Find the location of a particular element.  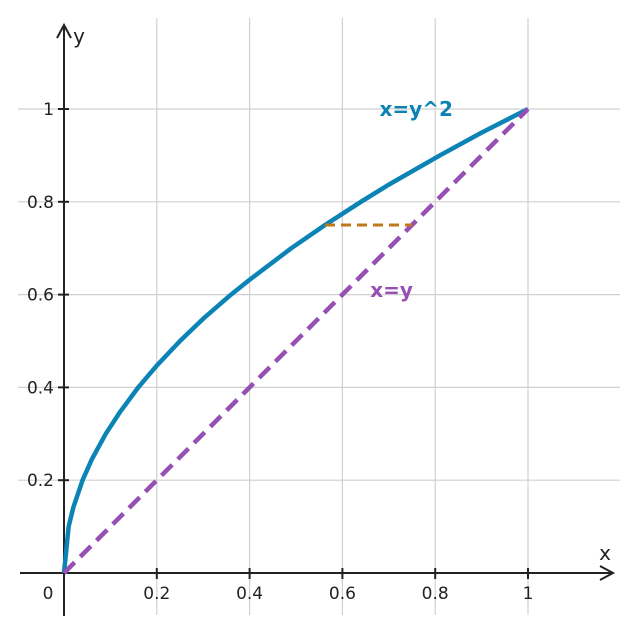

x-axis-arrow is located at coordinates (607, 573).